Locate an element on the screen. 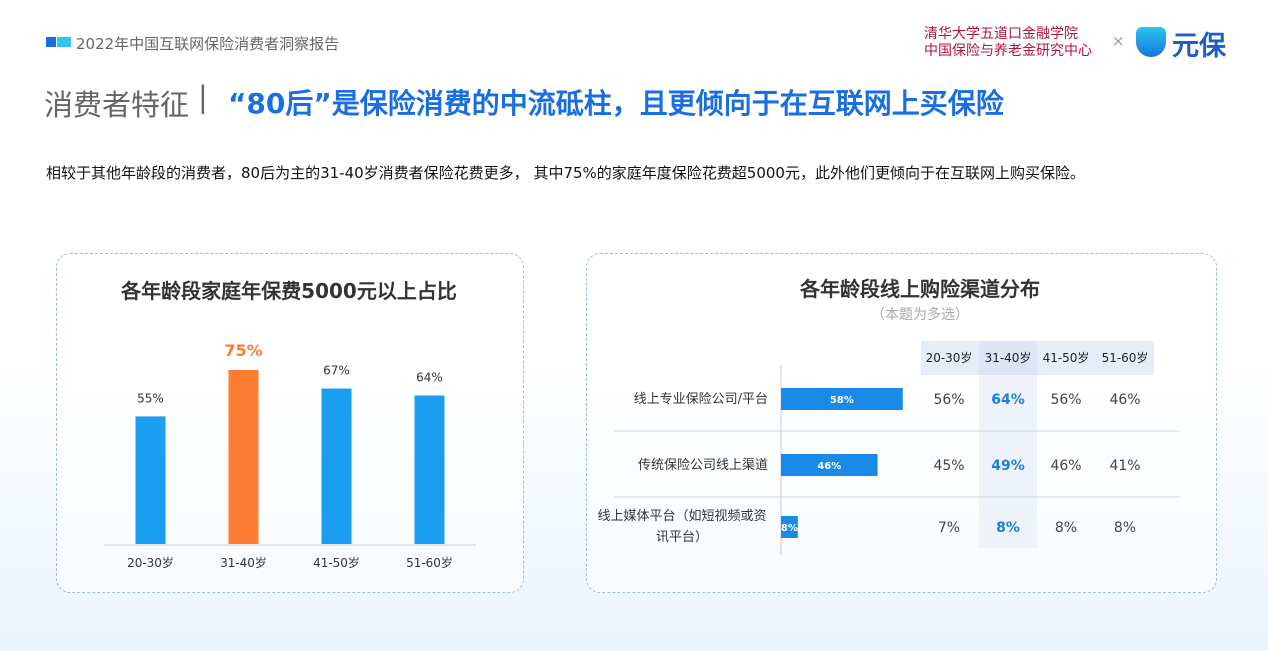 Image resolution: width=1268 pixels, height=651 pixels. column-header: 20-30岁 is located at coordinates (949, 357).